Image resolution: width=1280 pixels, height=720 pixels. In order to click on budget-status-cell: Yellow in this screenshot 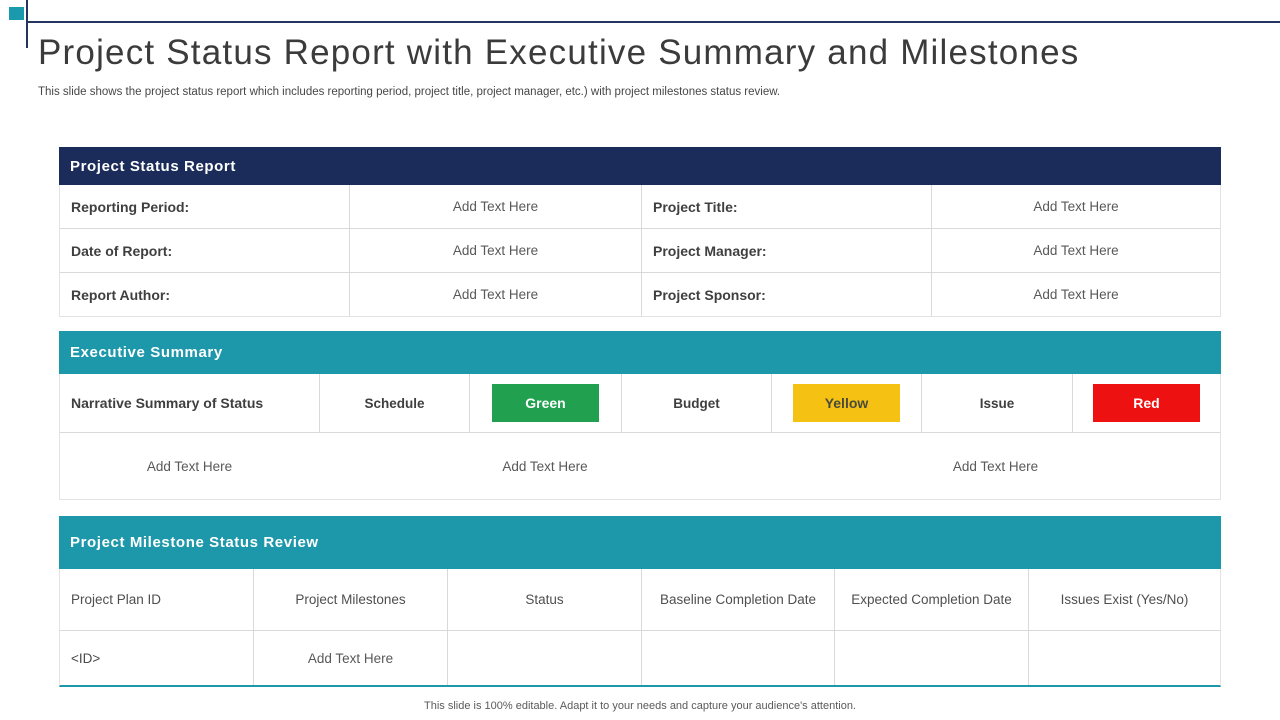, I will do `click(846, 403)`.